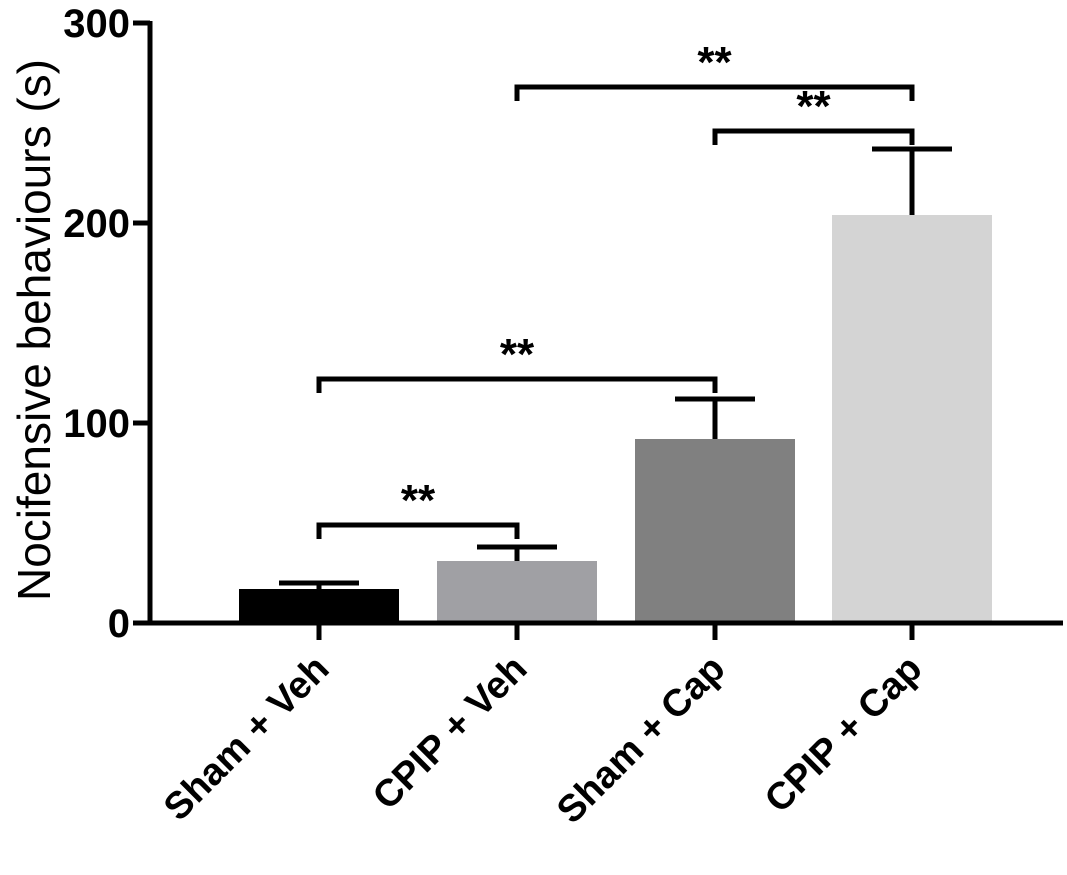 This screenshot has width=1067, height=875. What do you see at coordinates (418, 500) in the screenshot?
I see `significance-label-0: **` at bounding box center [418, 500].